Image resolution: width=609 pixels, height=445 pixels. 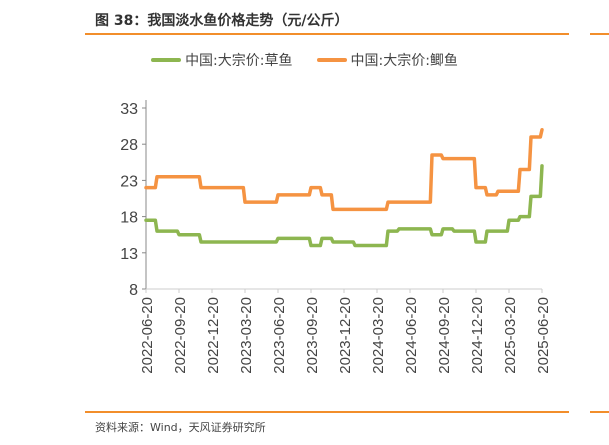 What do you see at coordinates (129, 218) in the screenshot?
I see `y-tick-label: 18` at bounding box center [129, 218].